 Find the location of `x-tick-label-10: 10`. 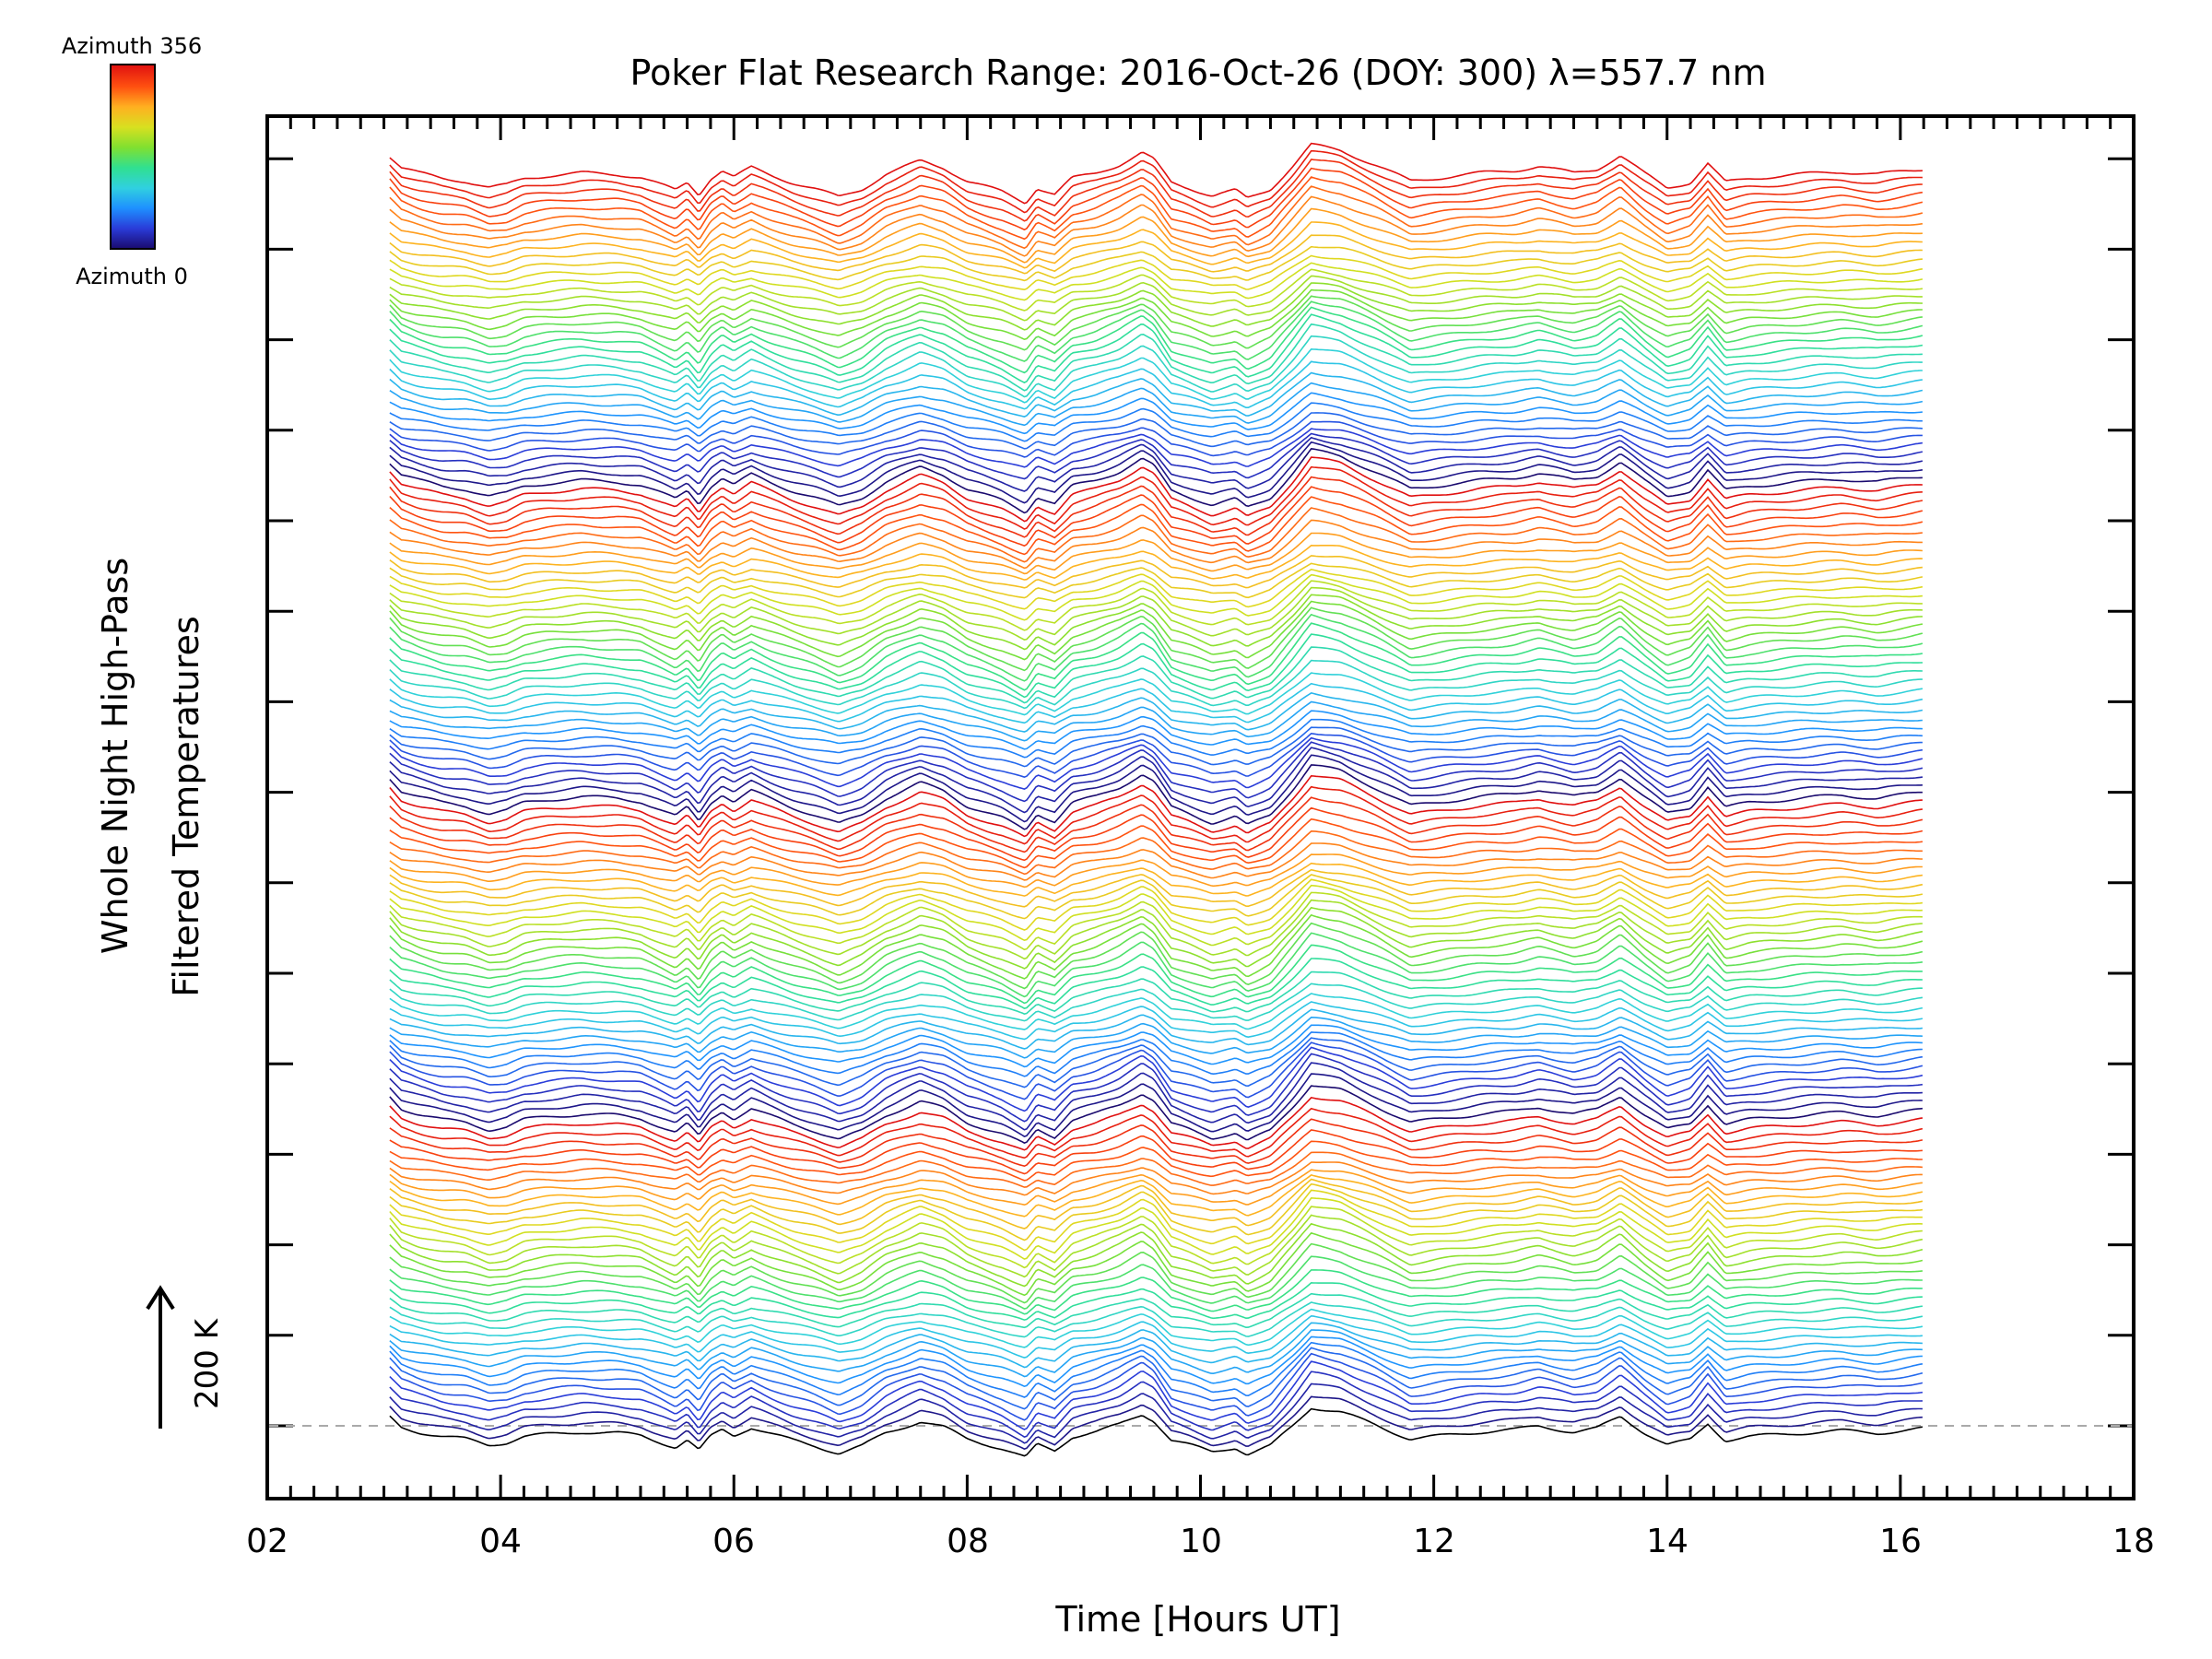

x-tick-label-10: 10 is located at coordinates (1201, 1541).